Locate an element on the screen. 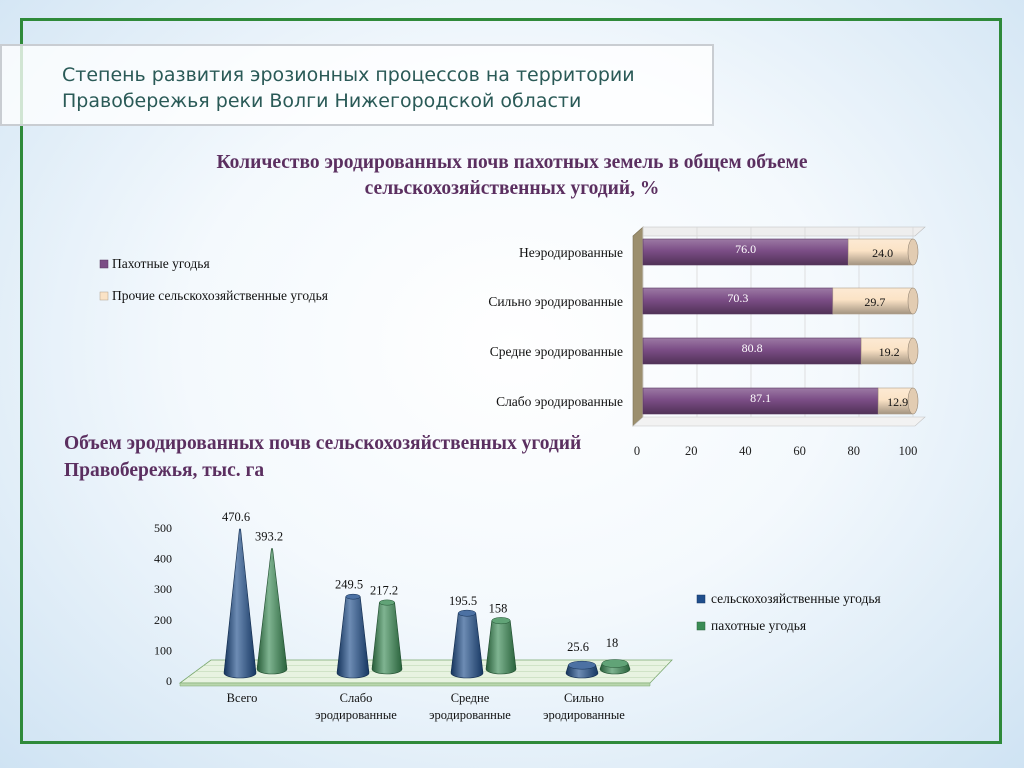  chart2-y-tick-label: 200 is located at coordinates (163, 620).